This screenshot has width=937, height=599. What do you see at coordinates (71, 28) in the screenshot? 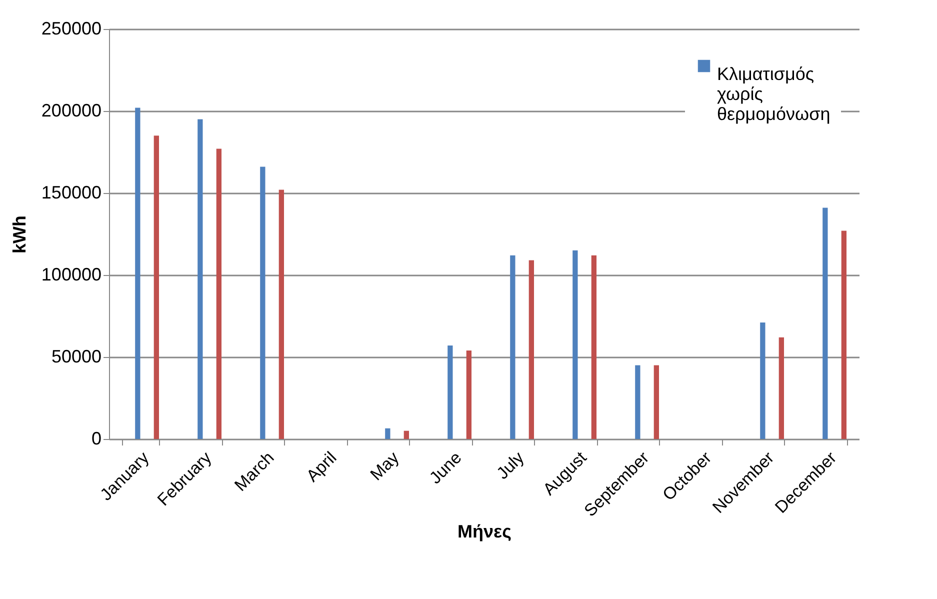
I see `y-tick-label: 250000` at bounding box center [71, 28].